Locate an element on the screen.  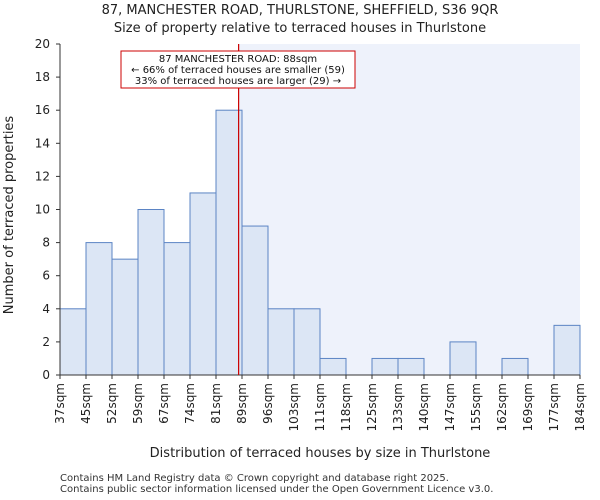
x-tick-label: 162sqm is located at coordinates (502, 407).